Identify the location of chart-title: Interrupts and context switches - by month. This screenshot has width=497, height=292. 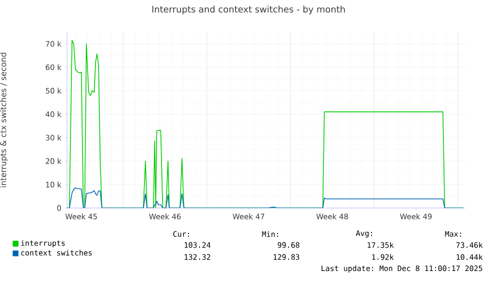
(248, 10).